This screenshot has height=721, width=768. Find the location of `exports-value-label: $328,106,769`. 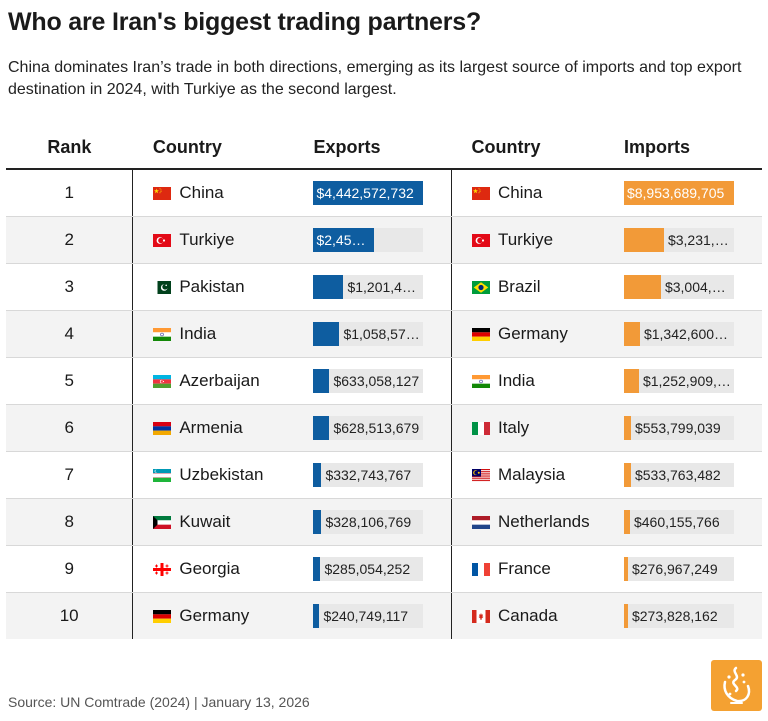

exports-value-label: $328,106,769 is located at coordinates (368, 522).